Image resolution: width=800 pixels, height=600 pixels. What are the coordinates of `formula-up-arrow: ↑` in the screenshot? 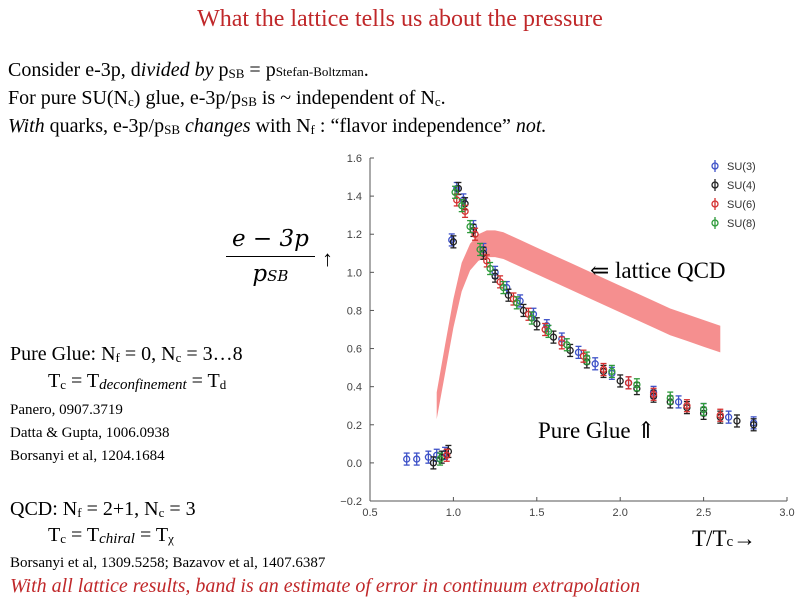 It's located at (327, 258).